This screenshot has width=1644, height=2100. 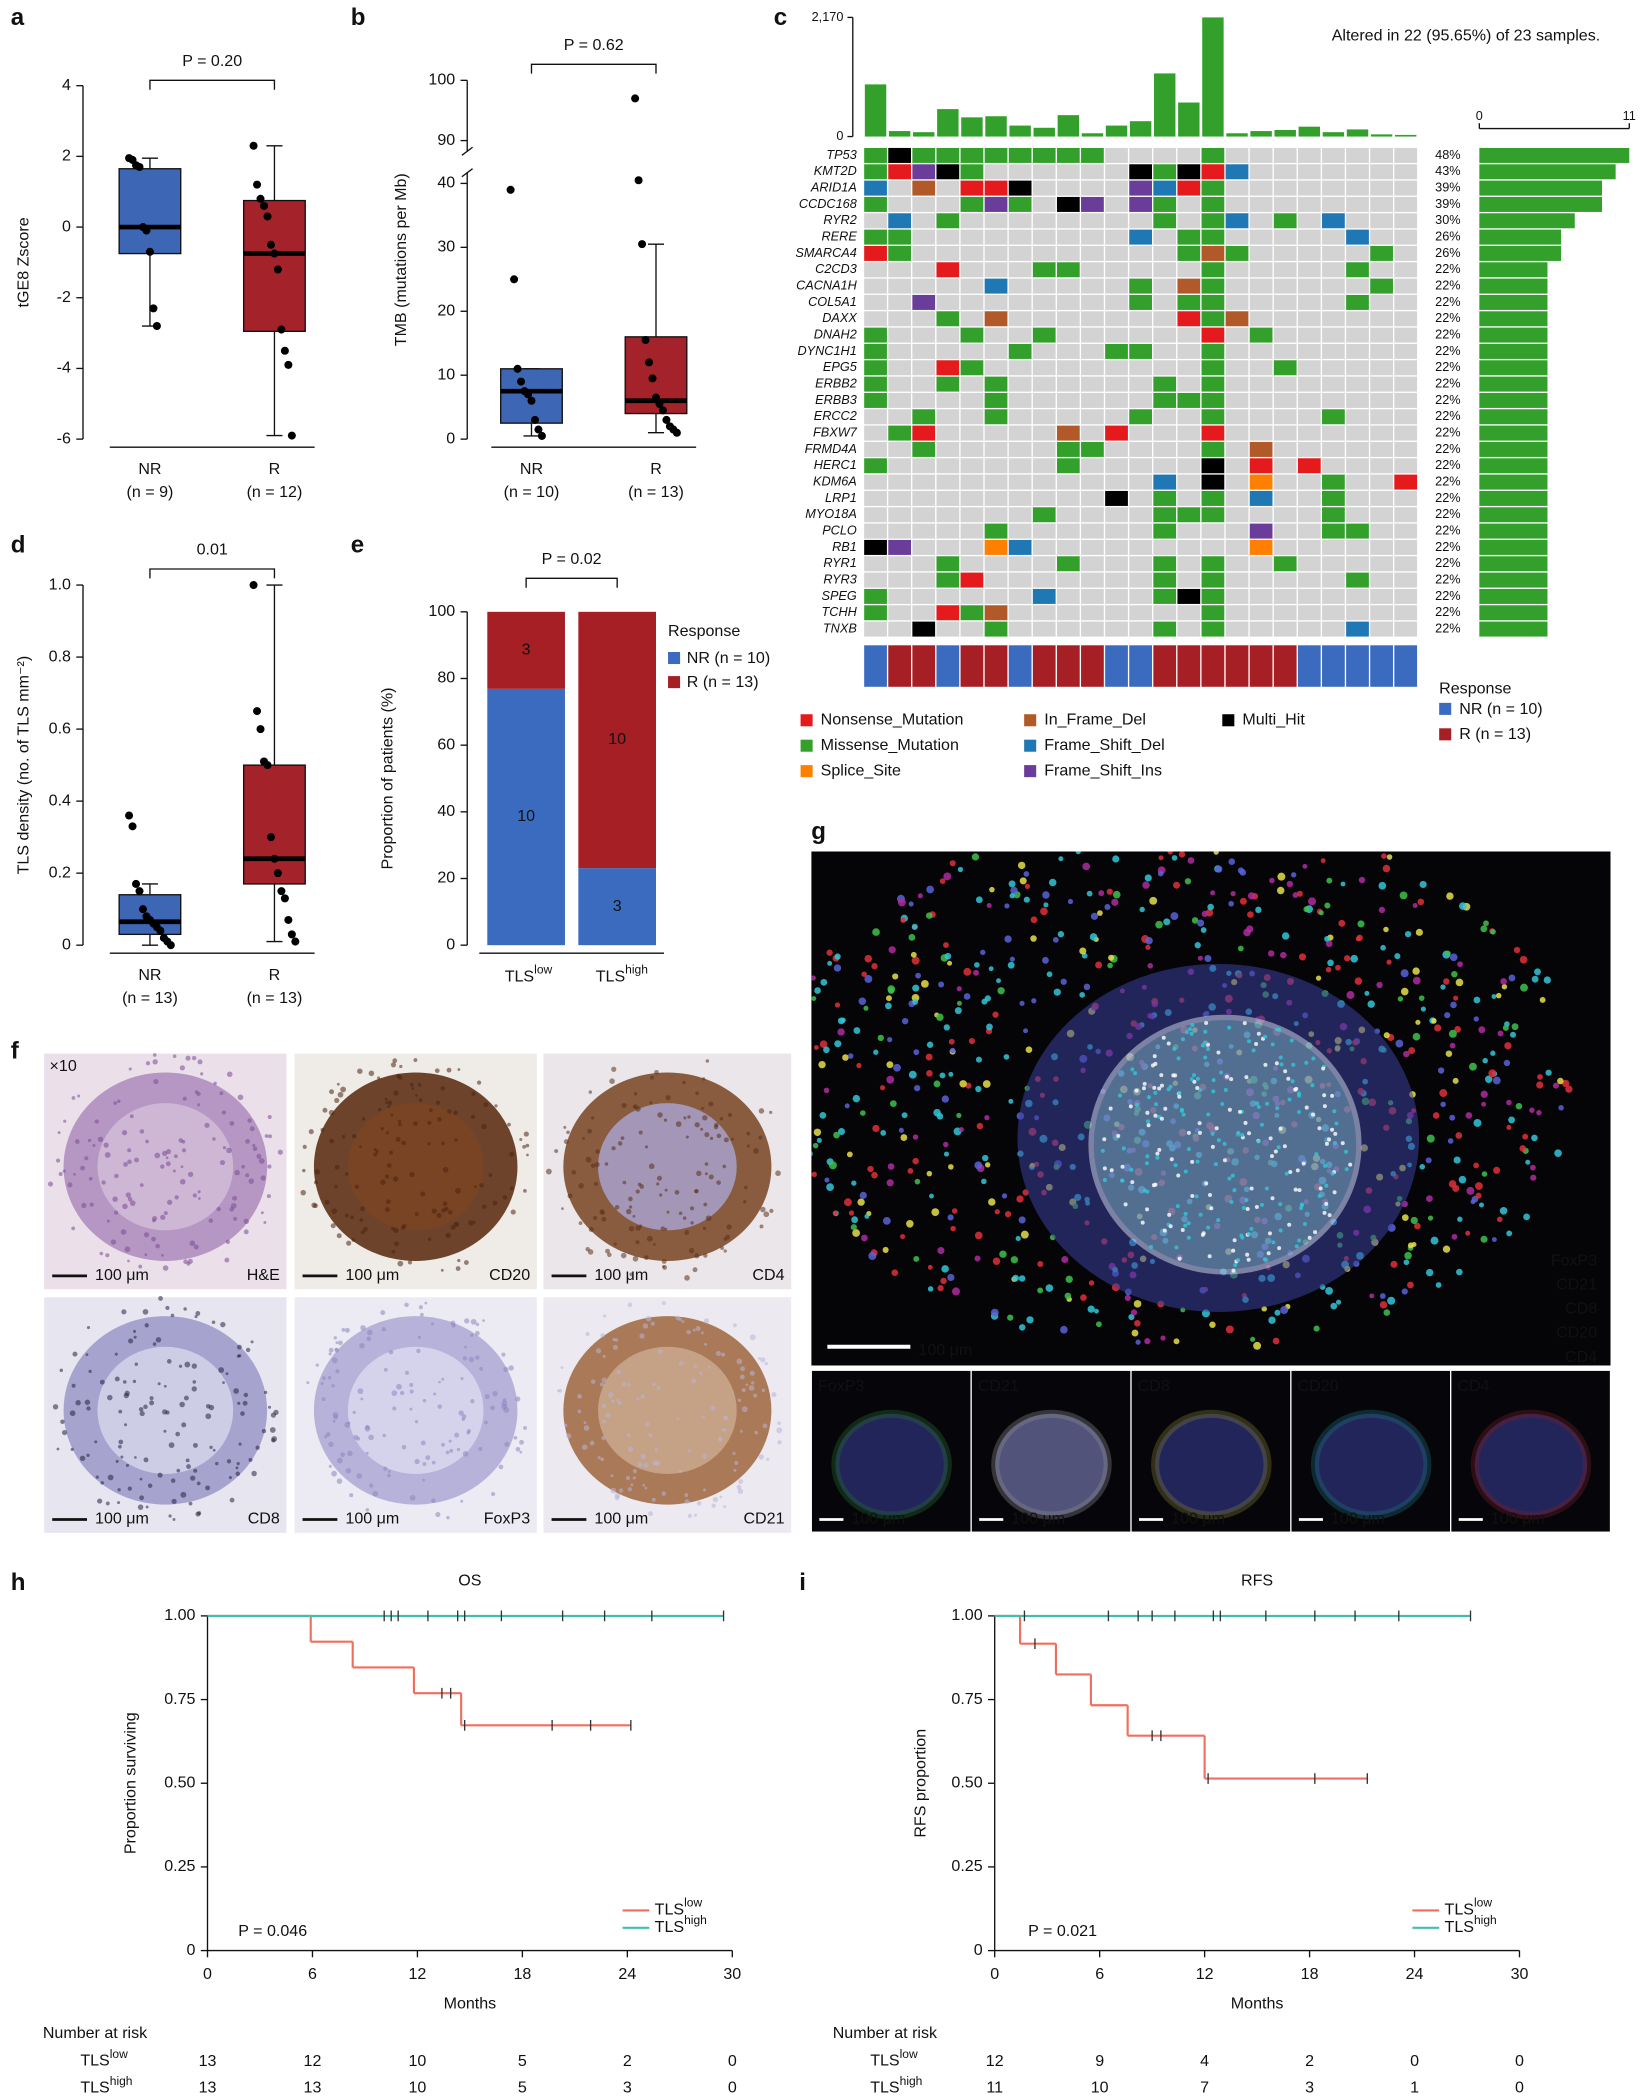 What do you see at coordinates (998, 1386) in the screenshot?
I see `channel-label: CD21` at bounding box center [998, 1386].